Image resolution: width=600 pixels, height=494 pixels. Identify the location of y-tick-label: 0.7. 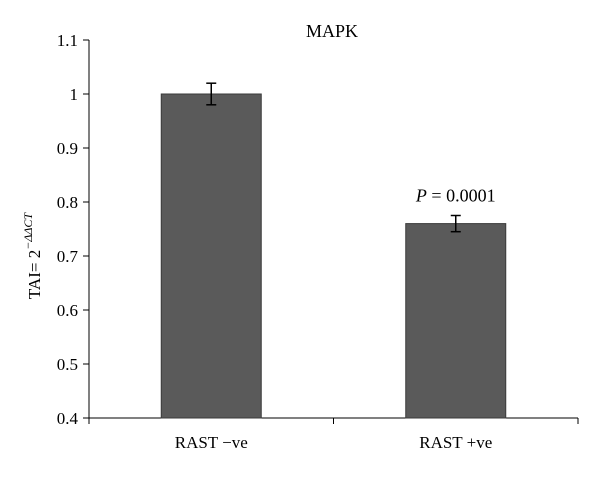
(68, 256).